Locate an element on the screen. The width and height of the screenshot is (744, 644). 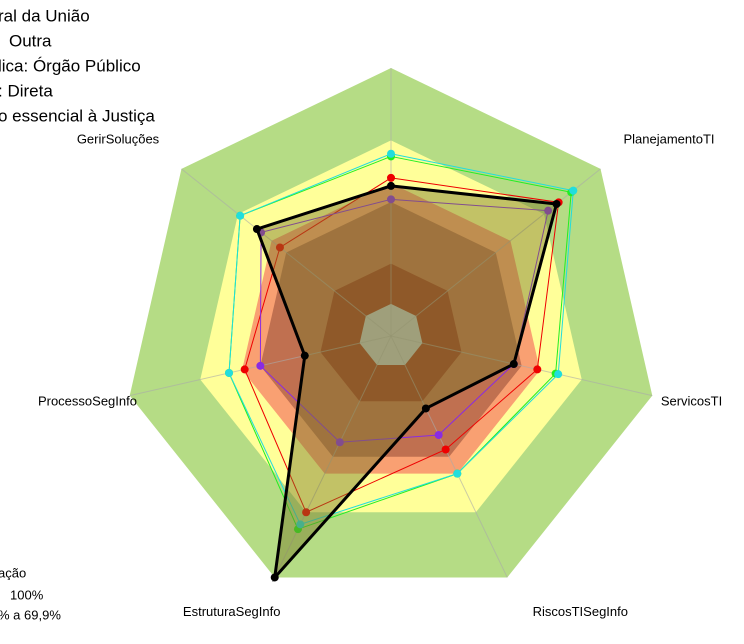
legend-text: ação is located at coordinates (13, 572).